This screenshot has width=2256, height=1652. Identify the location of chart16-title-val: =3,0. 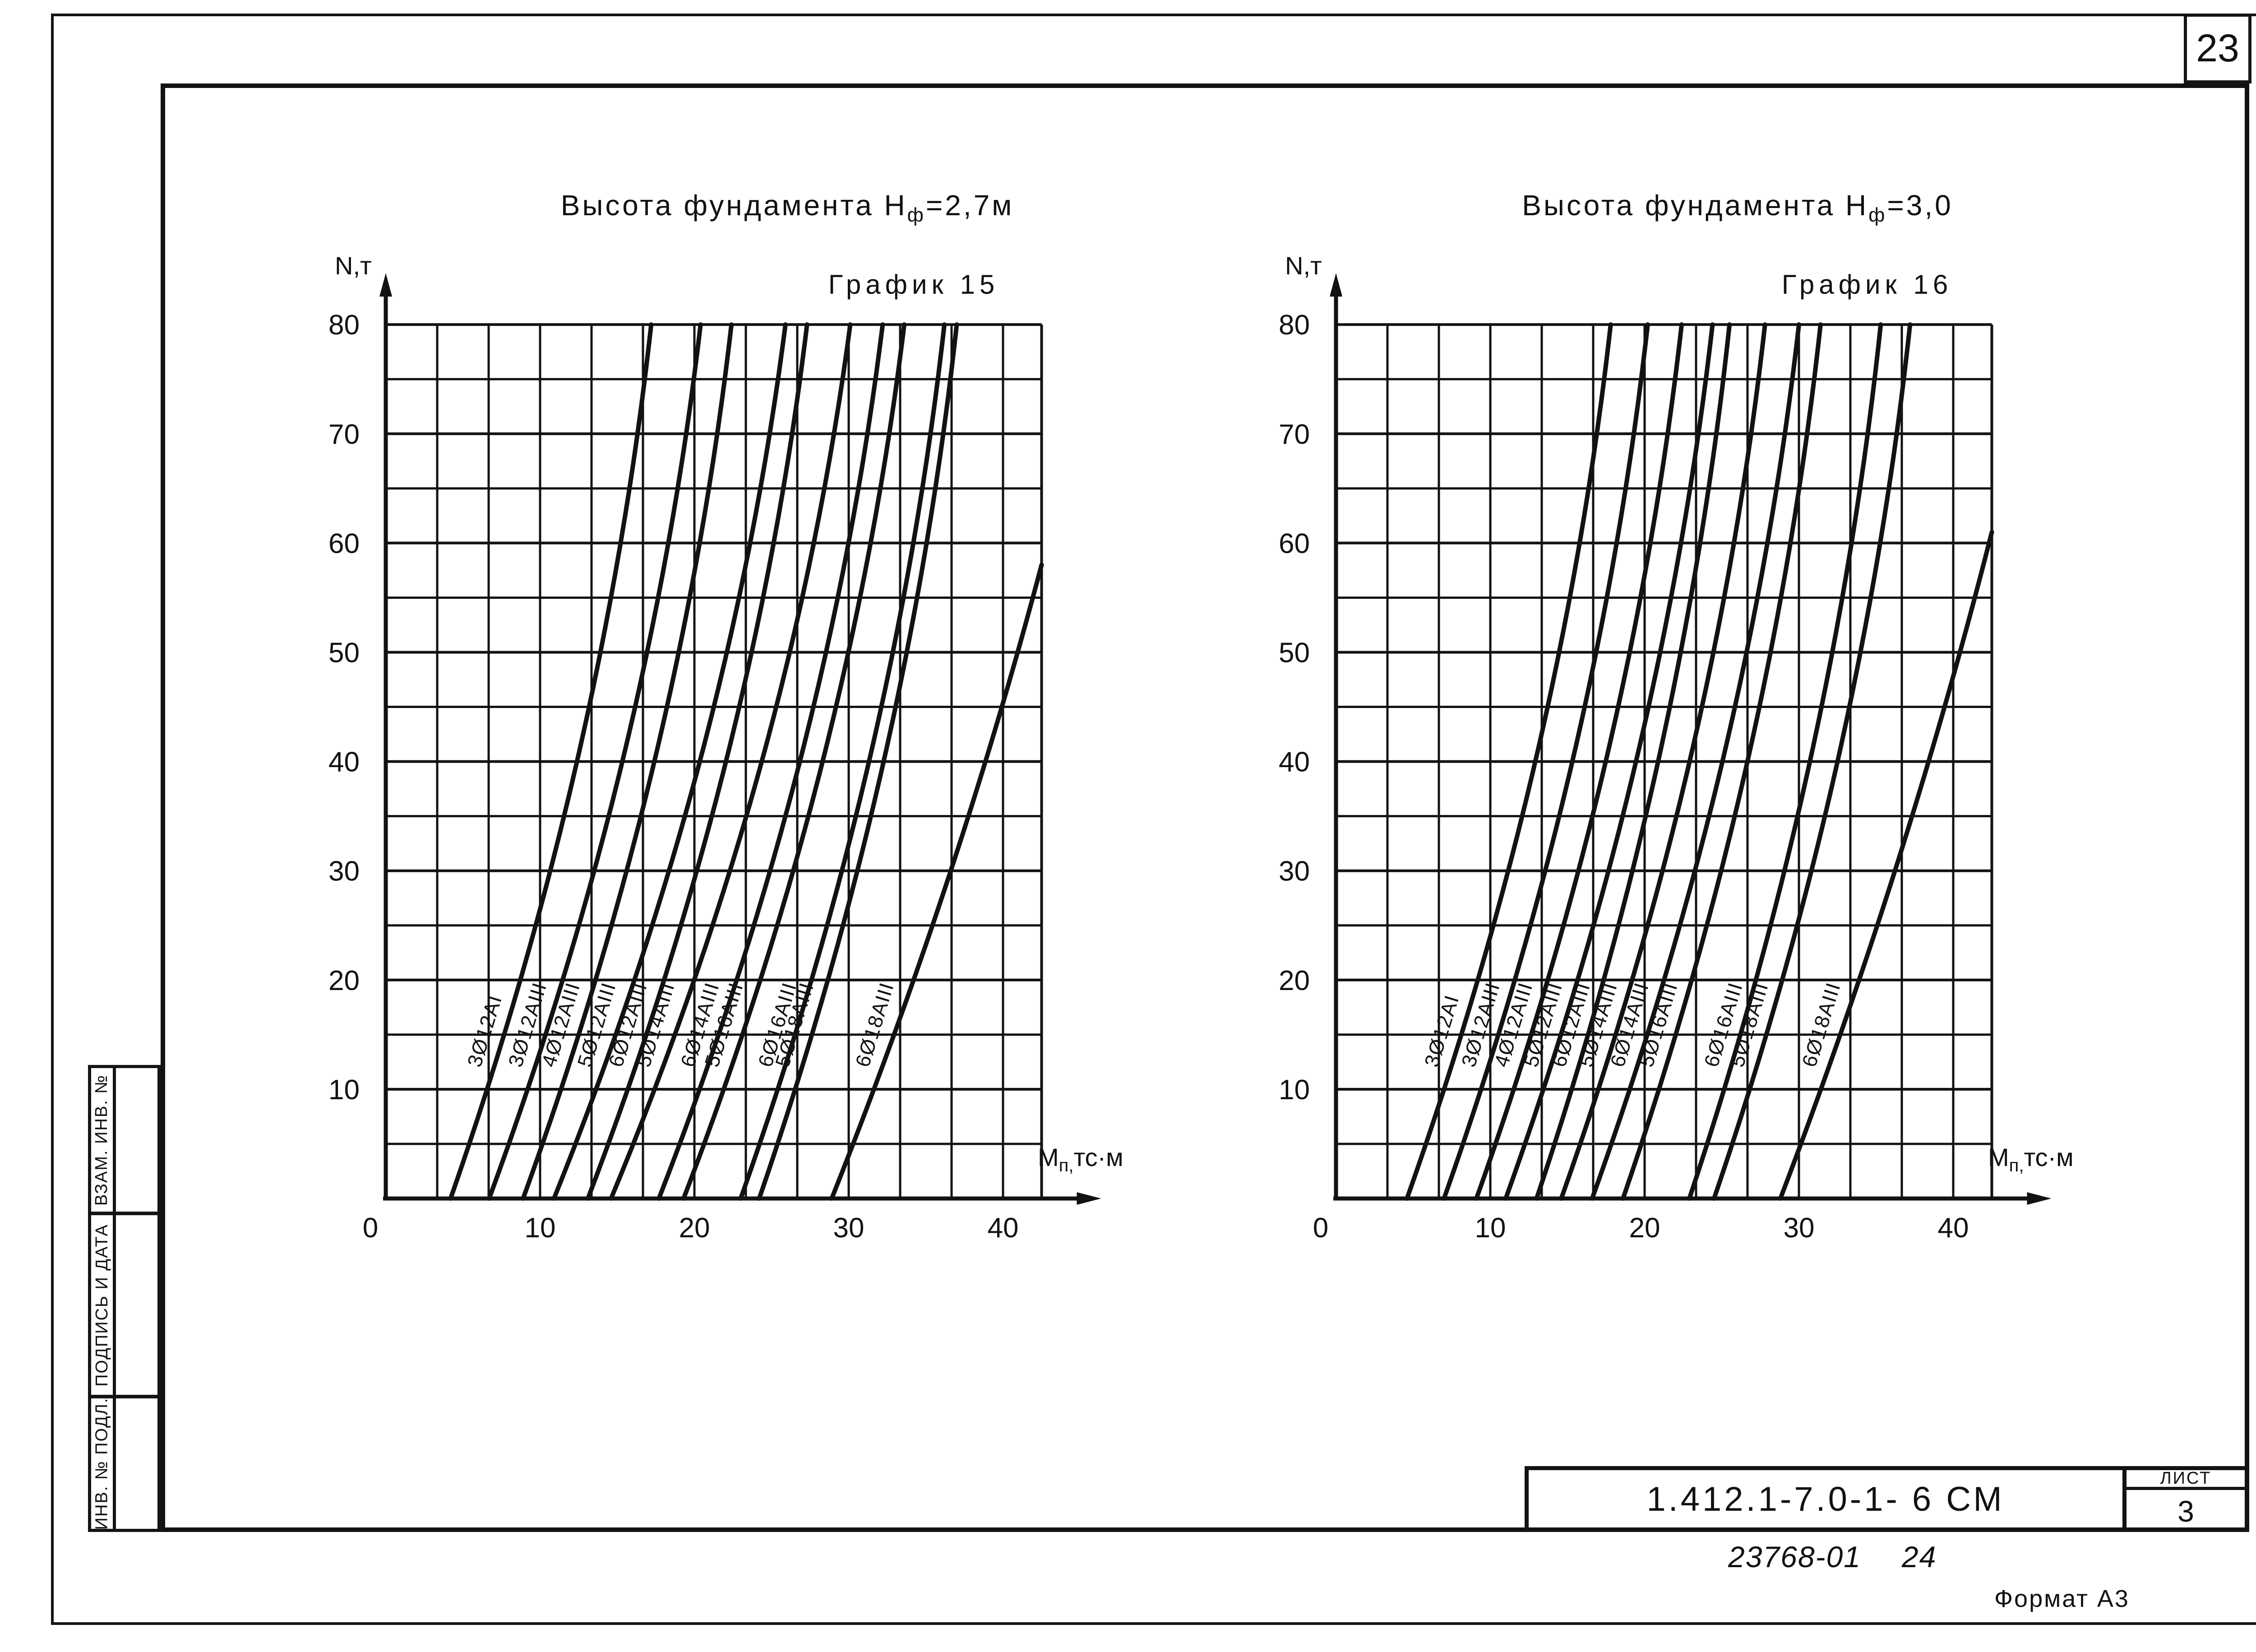
(1920, 206).